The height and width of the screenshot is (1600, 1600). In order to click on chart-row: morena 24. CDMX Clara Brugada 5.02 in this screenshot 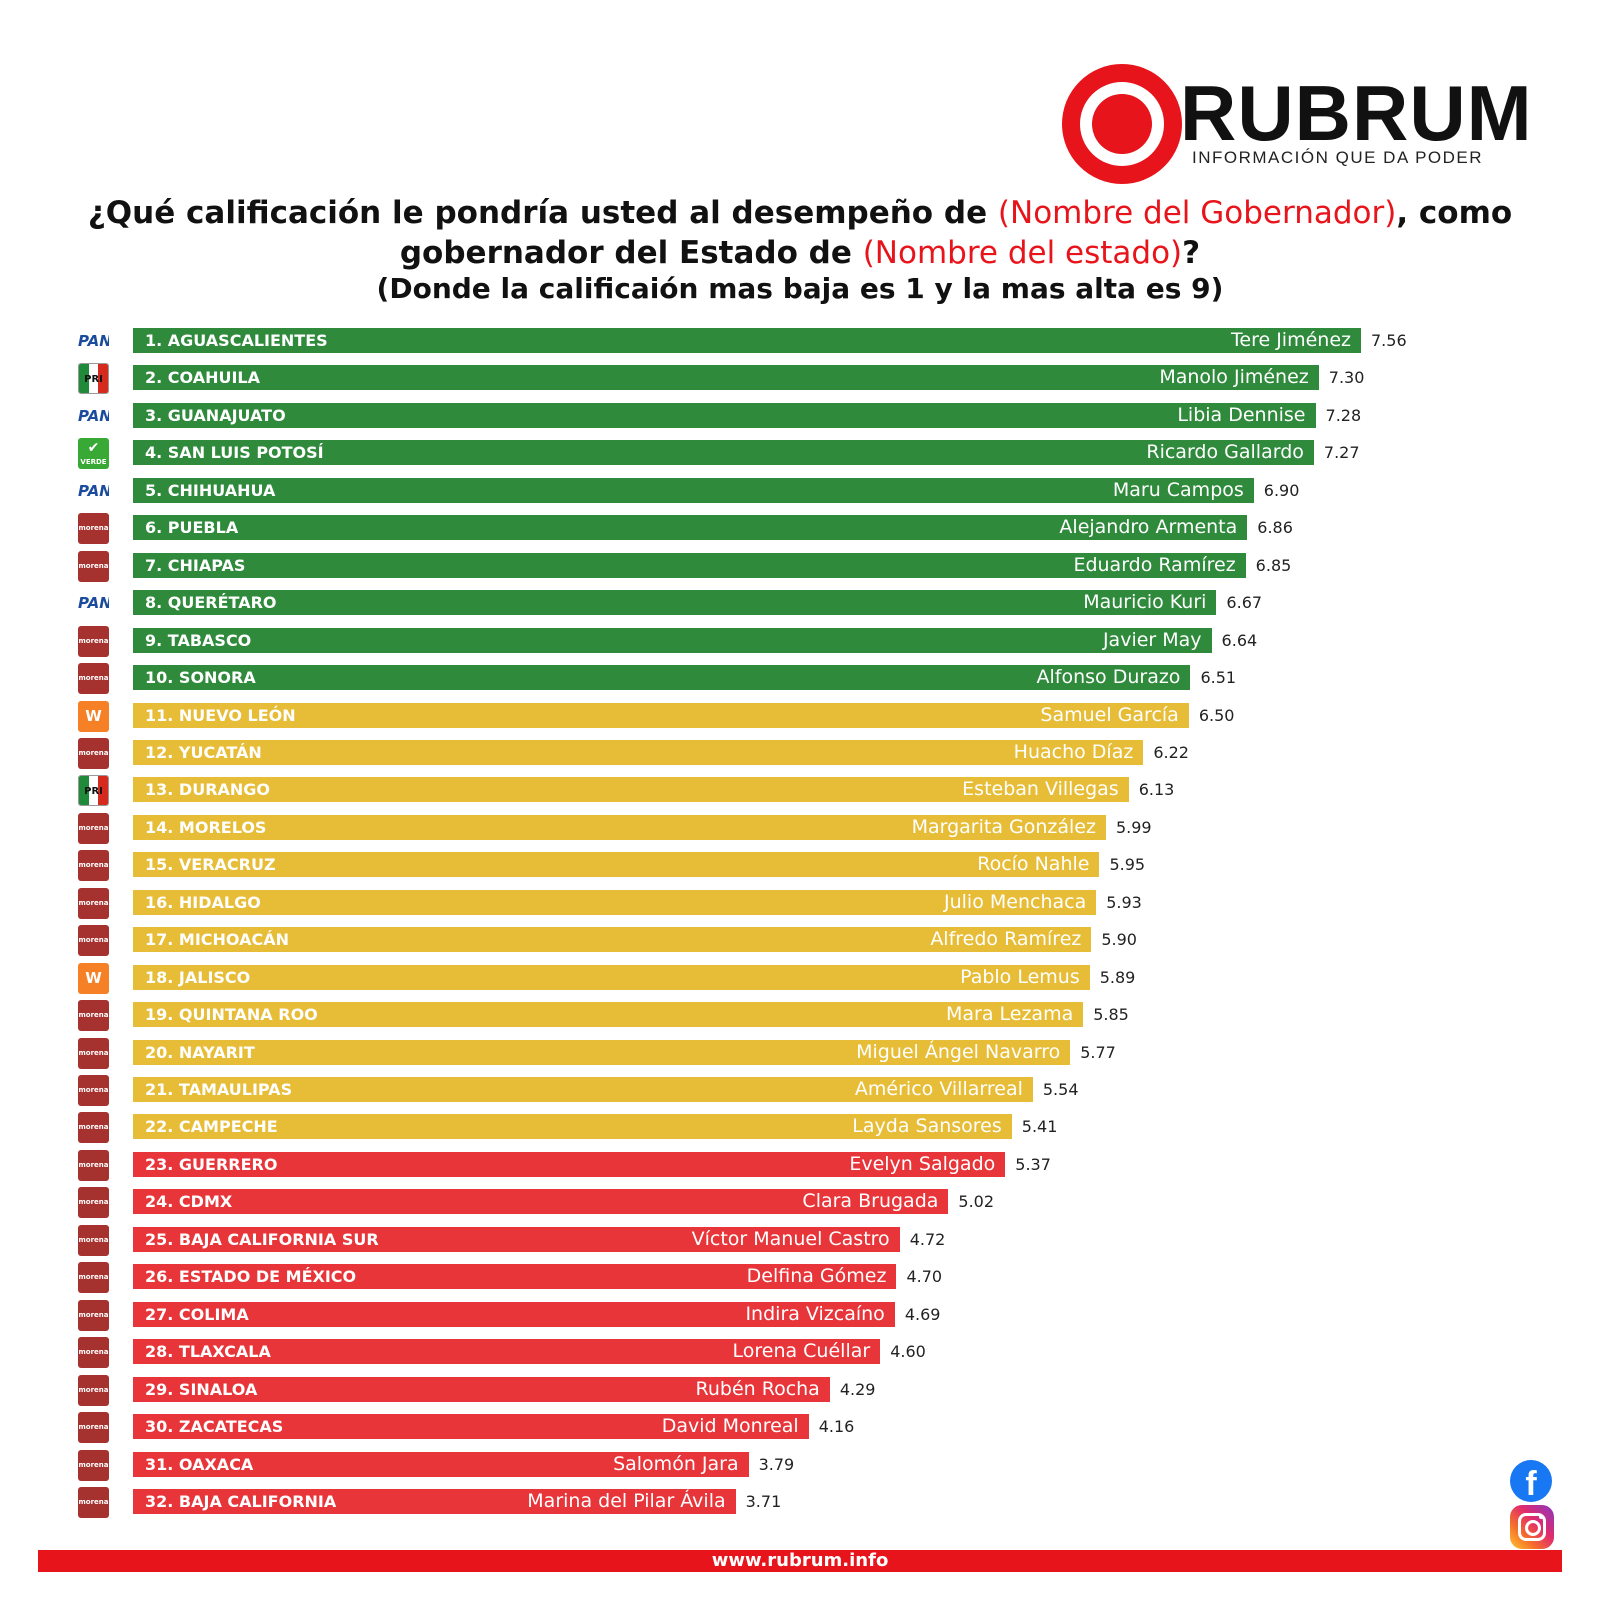, I will do `click(800, 1203)`.